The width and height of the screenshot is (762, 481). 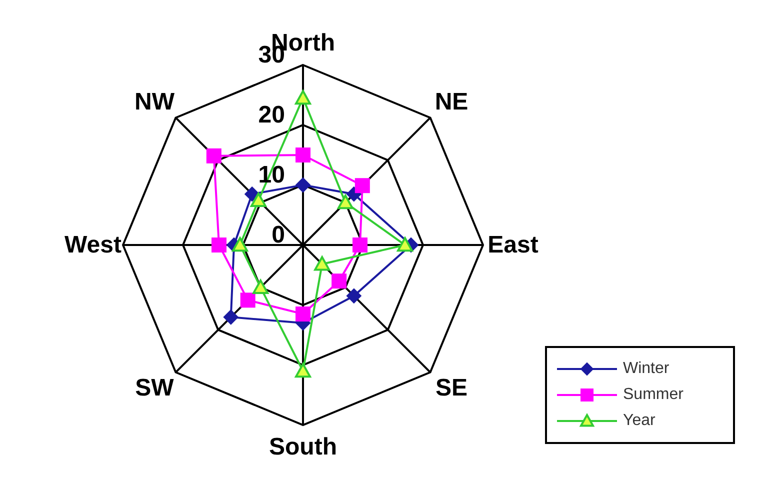 I want to click on spoke-label: West, so click(x=93, y=245).